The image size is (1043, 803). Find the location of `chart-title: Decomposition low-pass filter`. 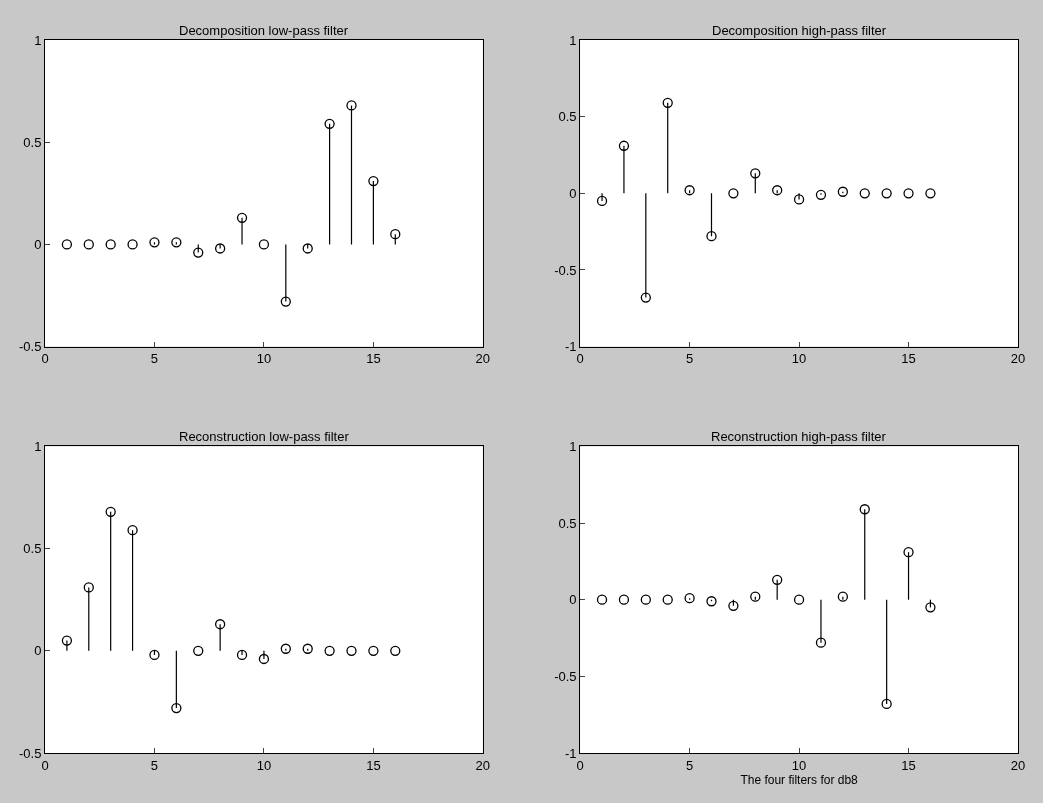

chart-title: Decomposition low-pass filter is located at coordinates (264, 30).